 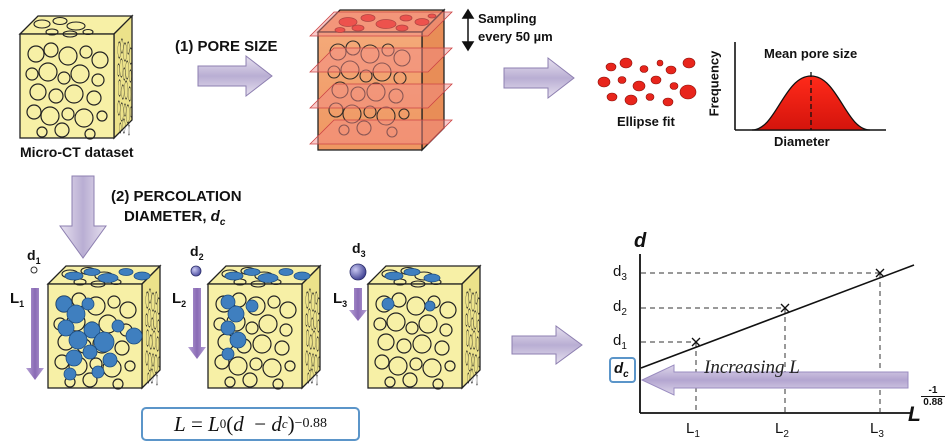 I want to click on sampling-label-line1: Sampling, so click(x=507, y=18).